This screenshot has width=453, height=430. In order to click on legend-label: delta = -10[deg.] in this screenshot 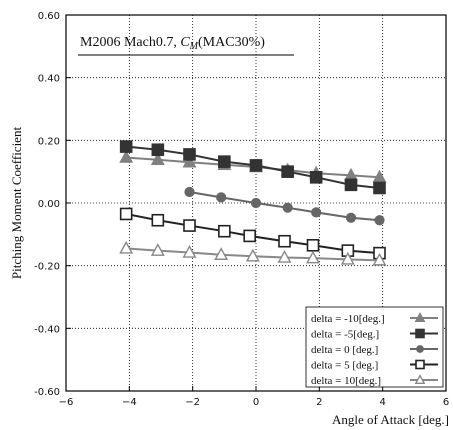, I will do `click(348, 319)`.